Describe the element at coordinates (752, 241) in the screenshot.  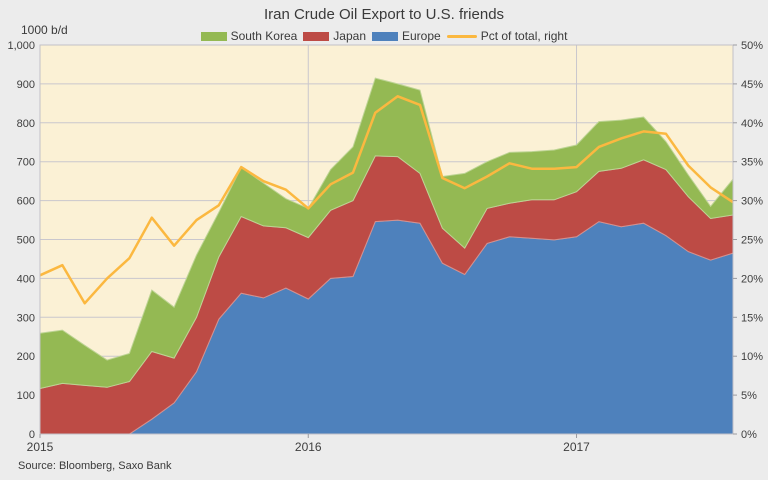
I see `y-axis-right-tick-label: 25%` at that location.